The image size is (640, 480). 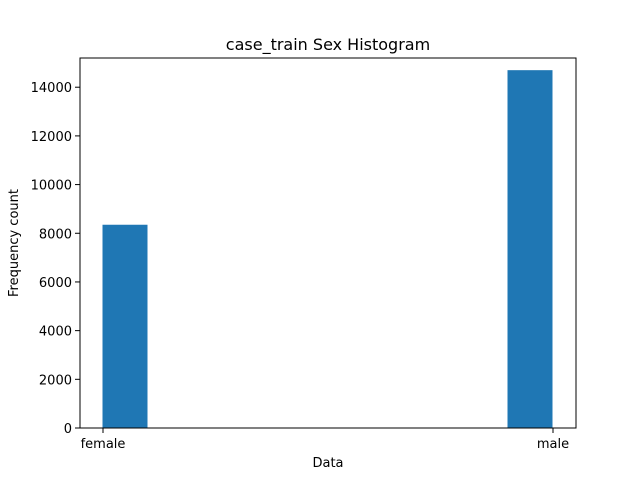 I want to click on y-tick-label: 8000, so click(x=55, y=234).